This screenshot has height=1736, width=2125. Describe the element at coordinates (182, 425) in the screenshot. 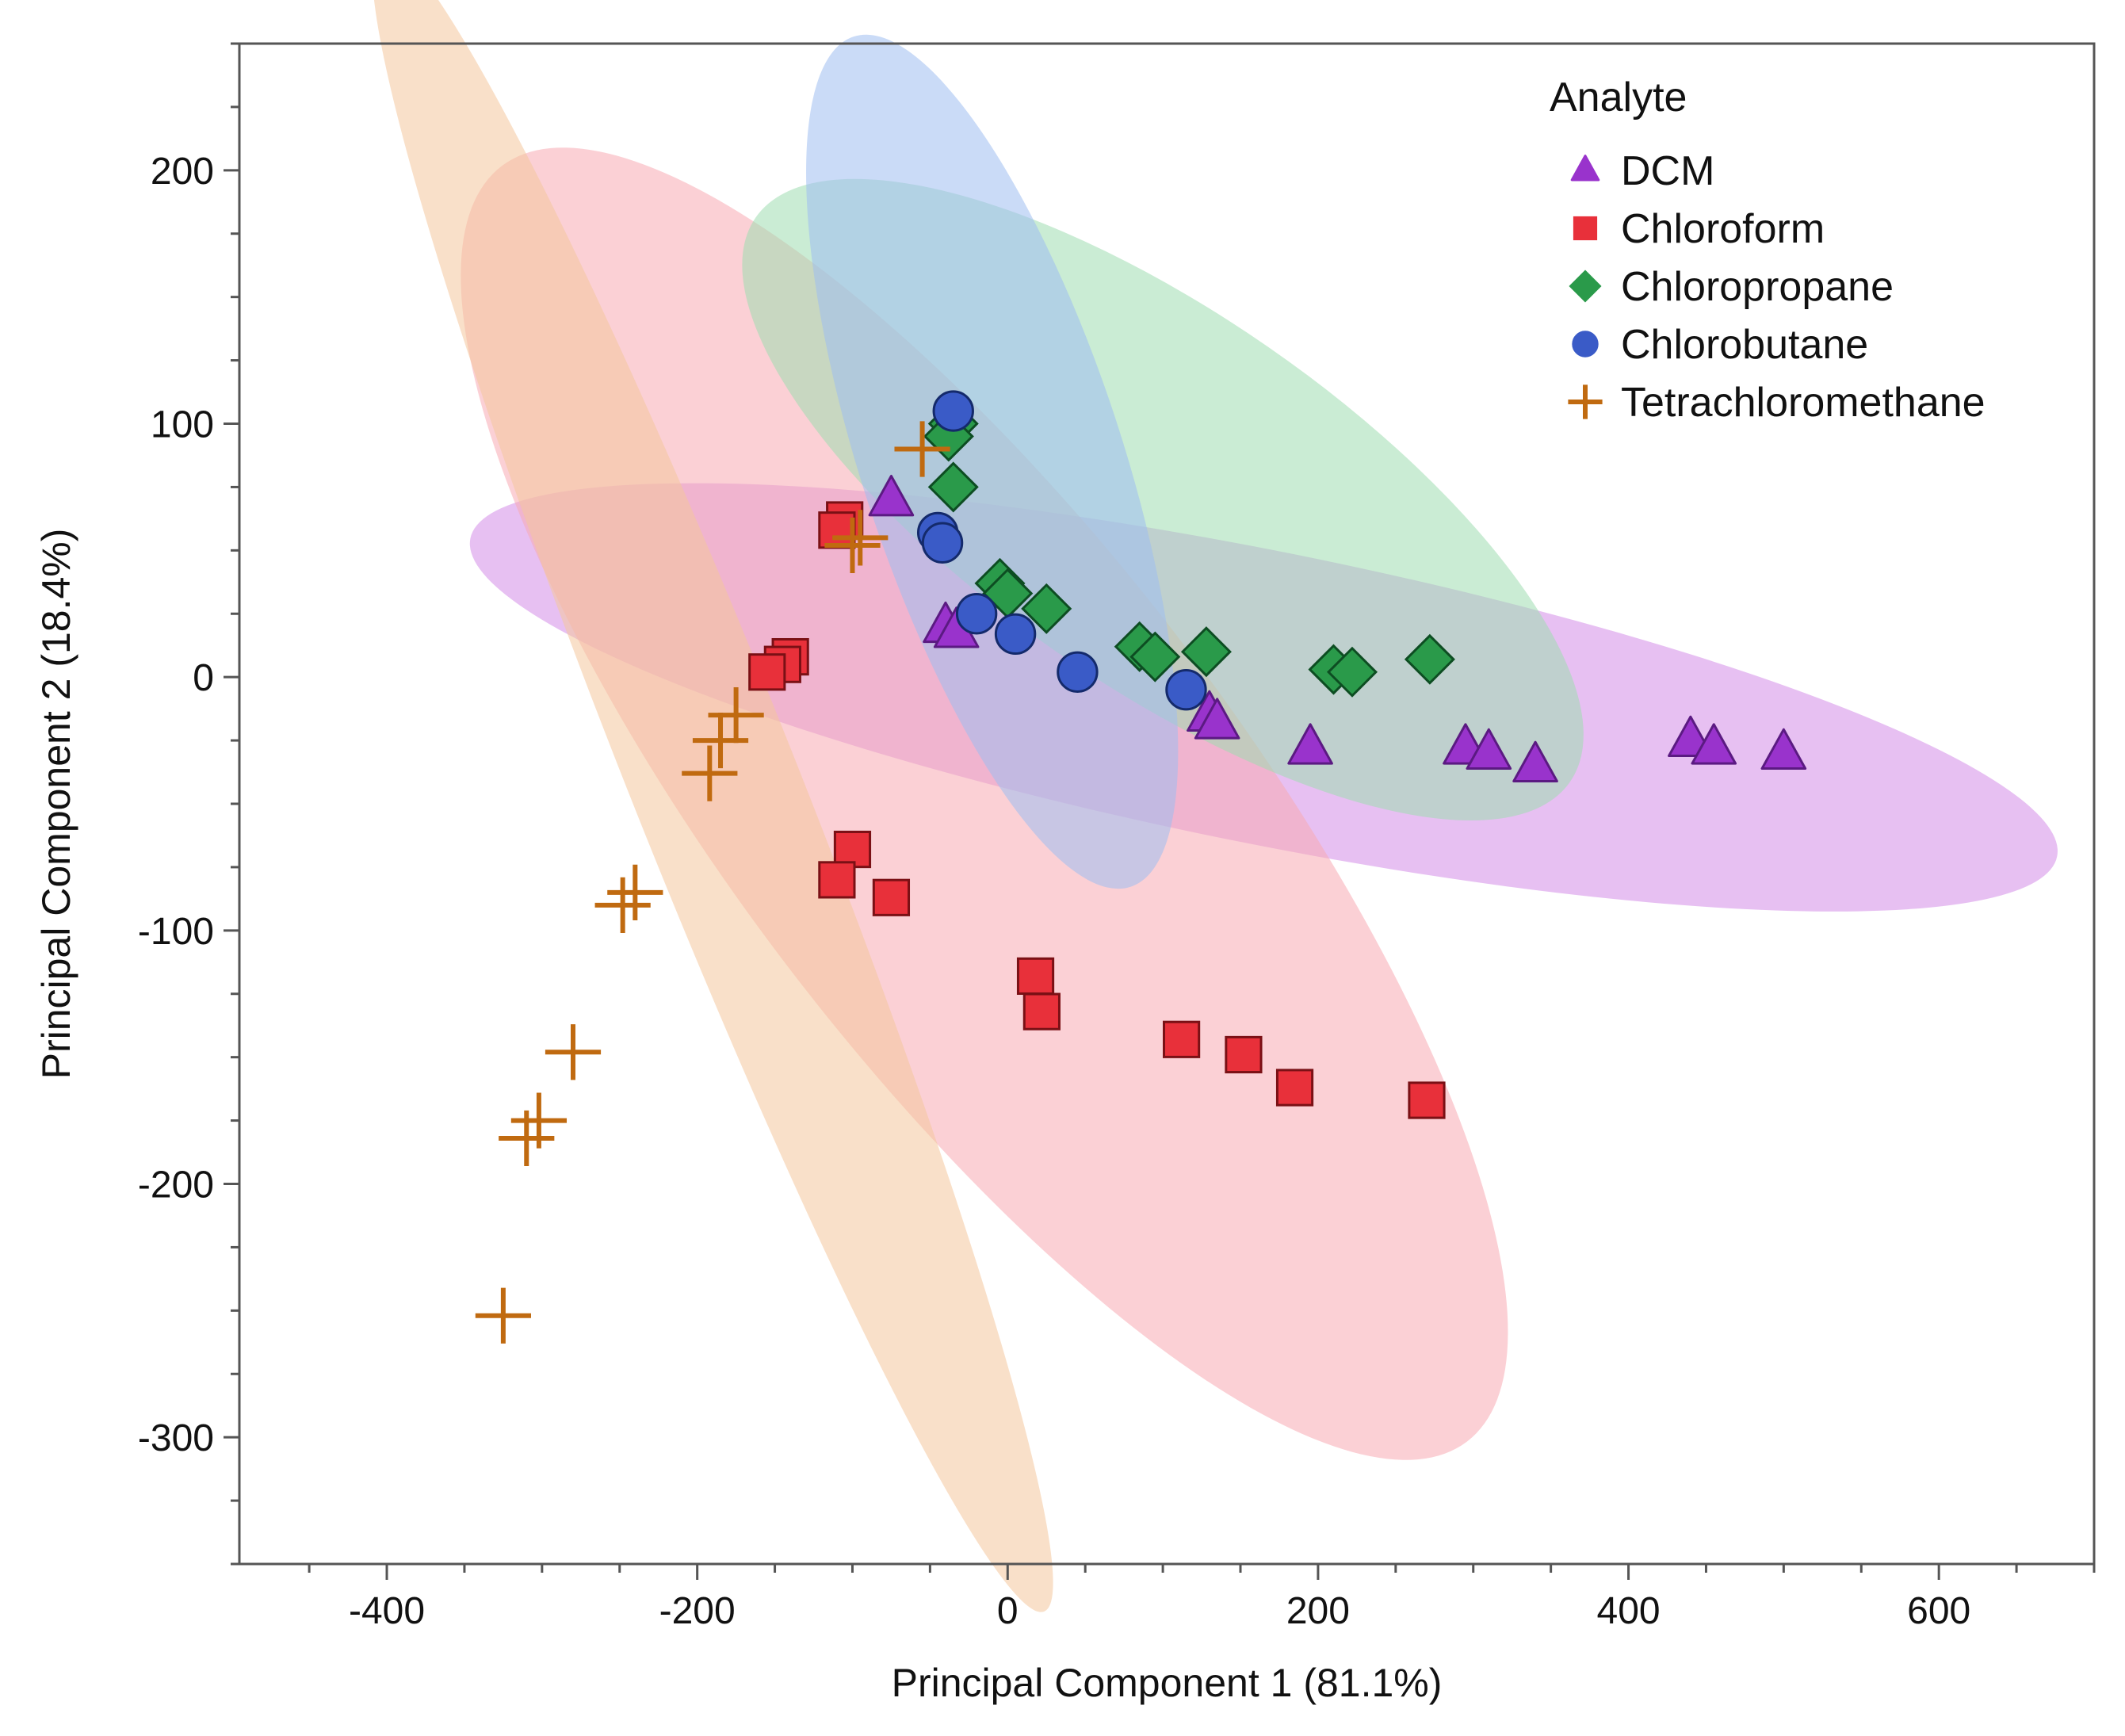

I see `y-tick-label: 100` at that location.